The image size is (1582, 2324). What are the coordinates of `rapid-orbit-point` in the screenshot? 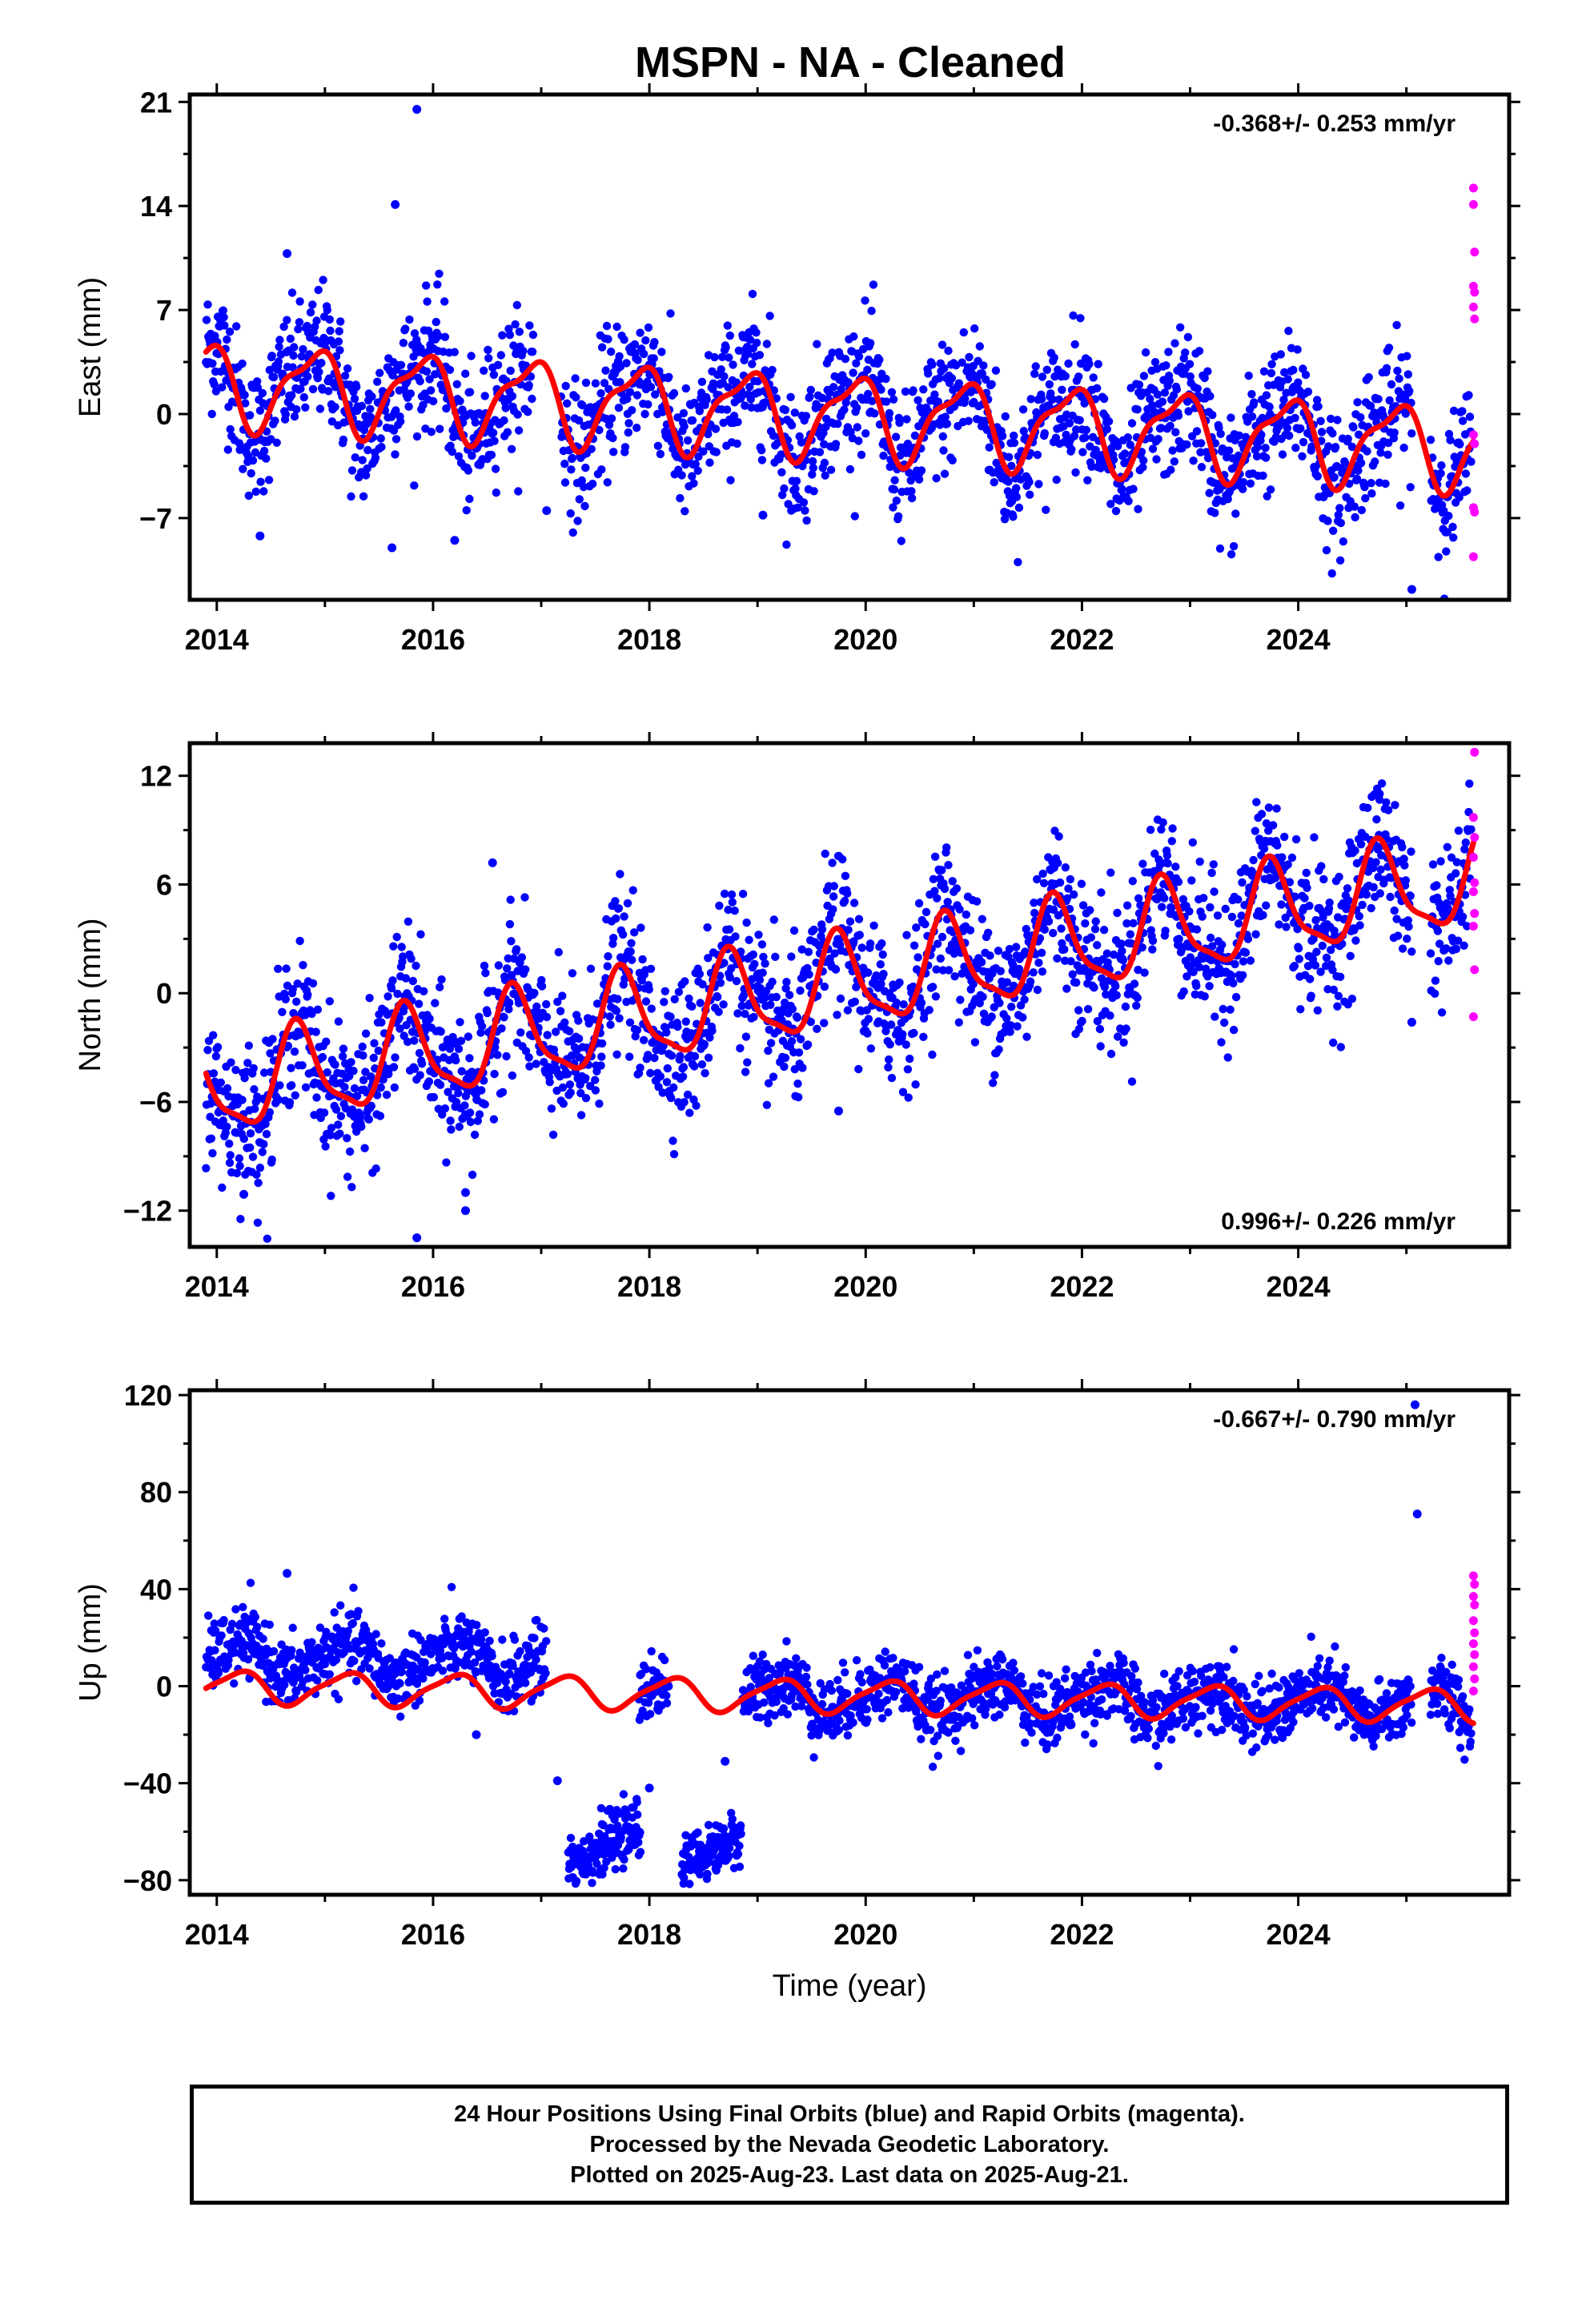 It's located at (1473, 435).